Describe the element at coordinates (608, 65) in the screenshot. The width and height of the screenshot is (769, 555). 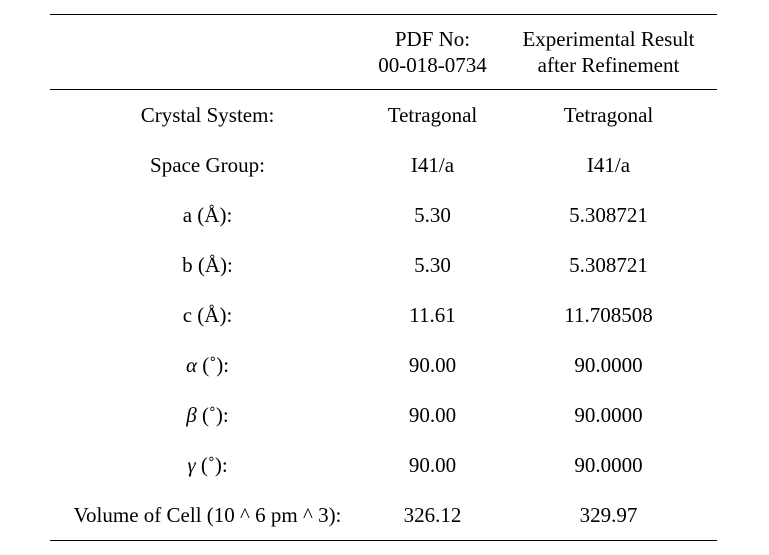
I see `header-exp-line2: after Refinement` at that location.